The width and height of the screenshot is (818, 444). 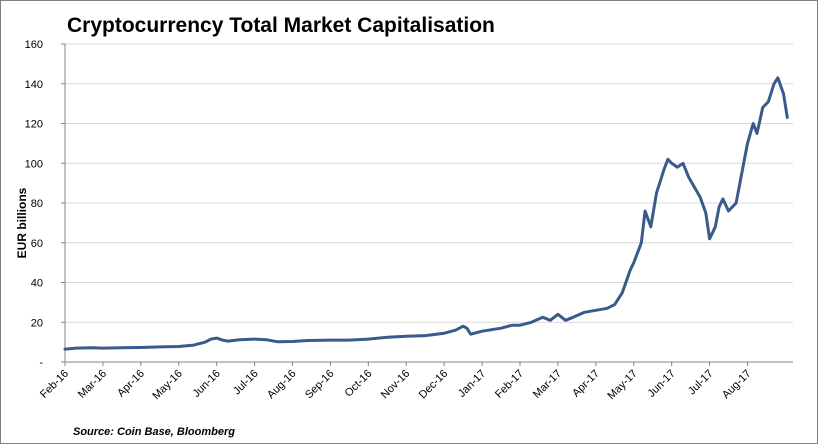 I want to click on x-tick-label: Jun-16, so click(x=207, y=384).